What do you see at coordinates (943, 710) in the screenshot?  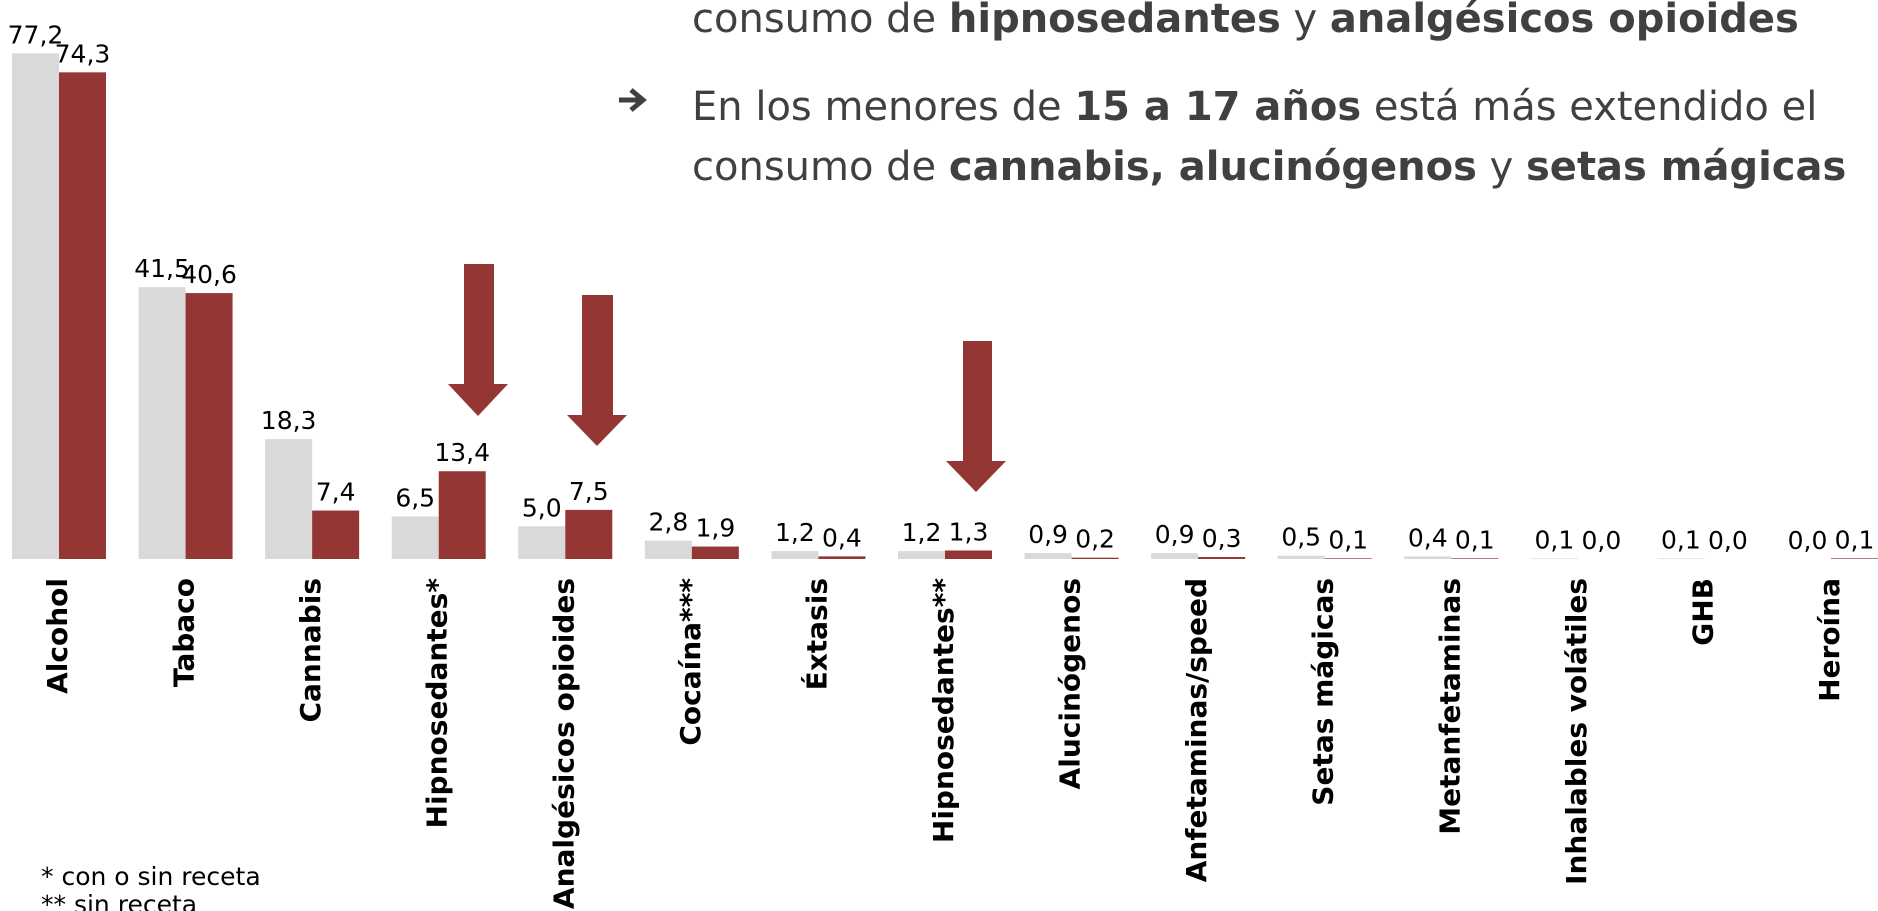 I see `category-label: Hipnosedantes**` at bounding box center [943, 710].